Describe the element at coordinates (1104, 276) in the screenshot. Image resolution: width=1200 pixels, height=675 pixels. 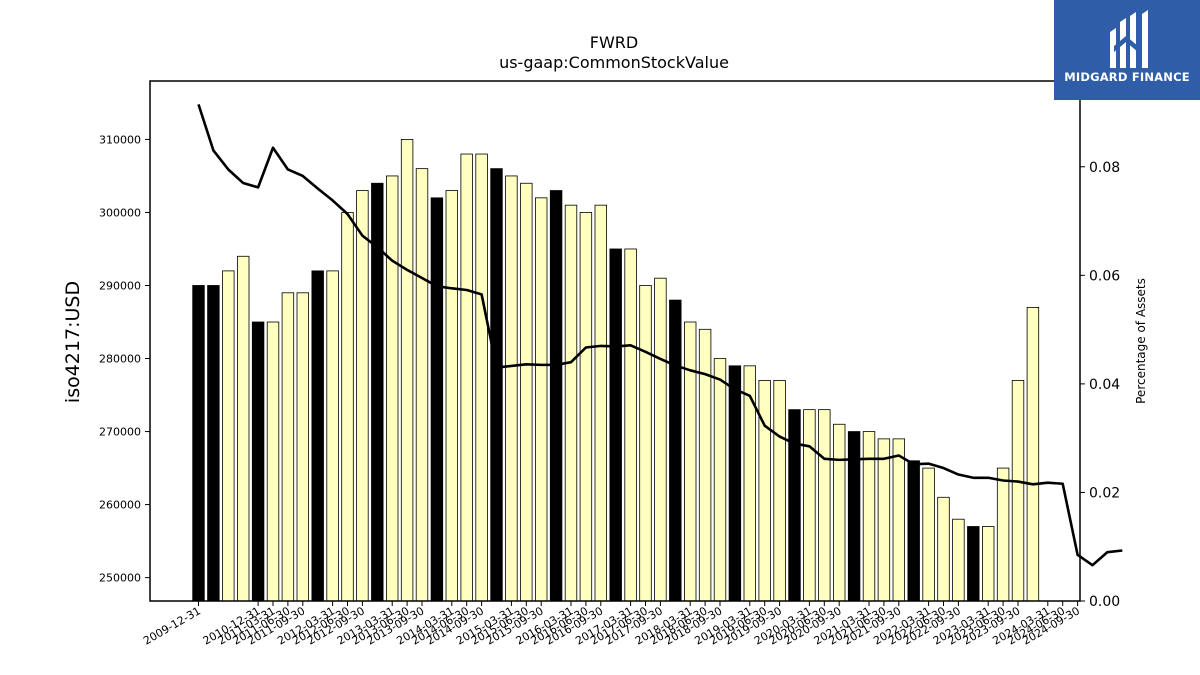
I see `y2-tick-label: 0.06` at that location.